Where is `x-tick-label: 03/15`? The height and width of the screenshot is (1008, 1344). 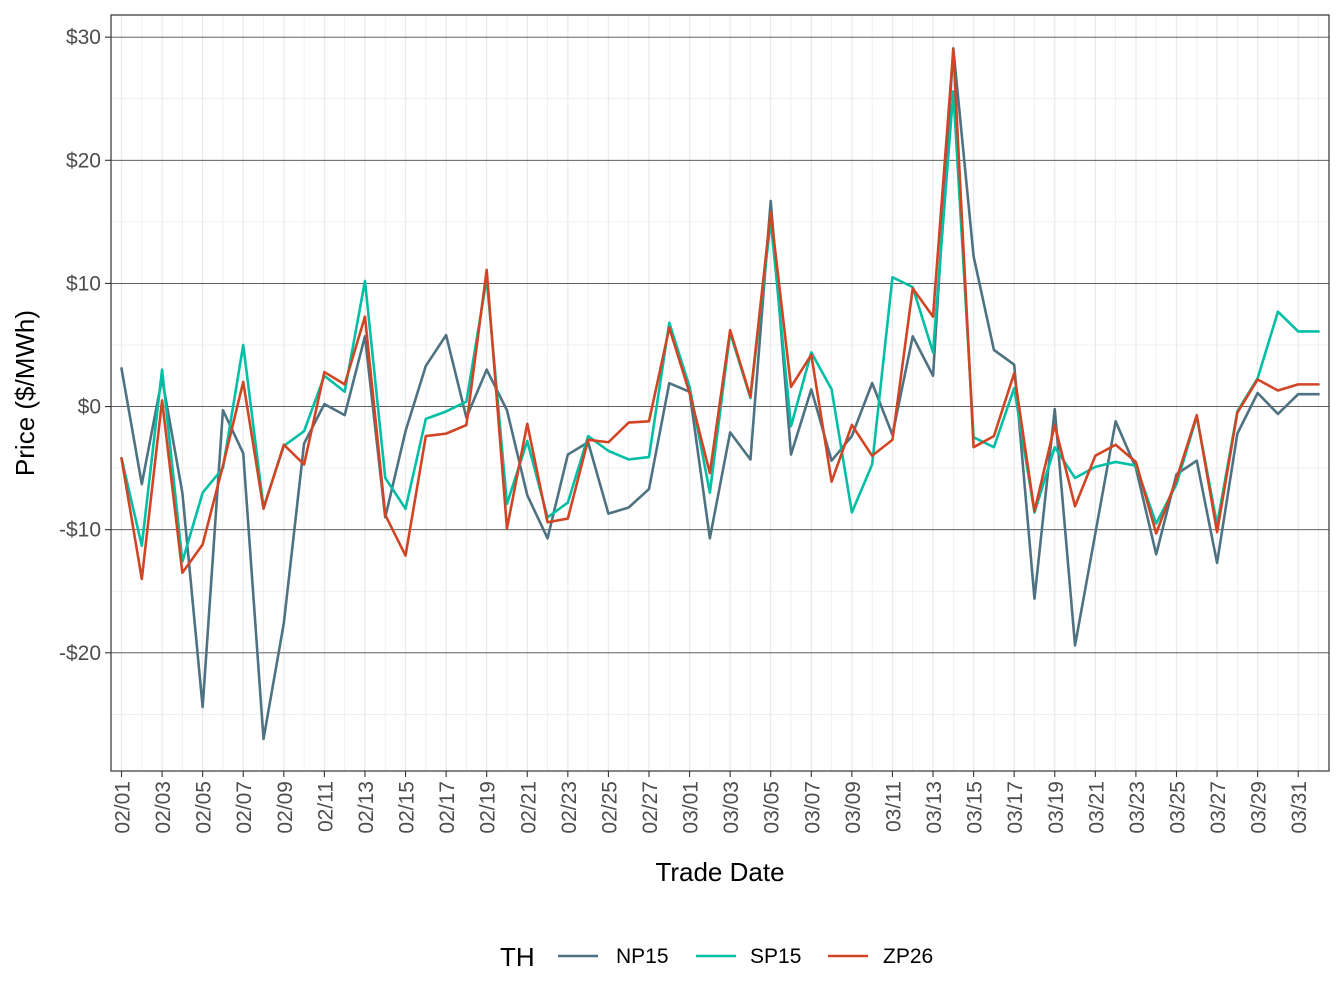
x-tick-label: 03/15 is located at coordinates (975, 807).